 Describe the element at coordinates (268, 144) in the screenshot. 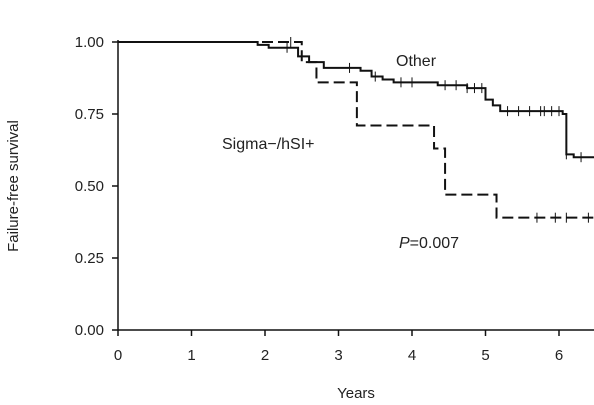

I see `sigma-label: Sigma−/hSI+` at that location.